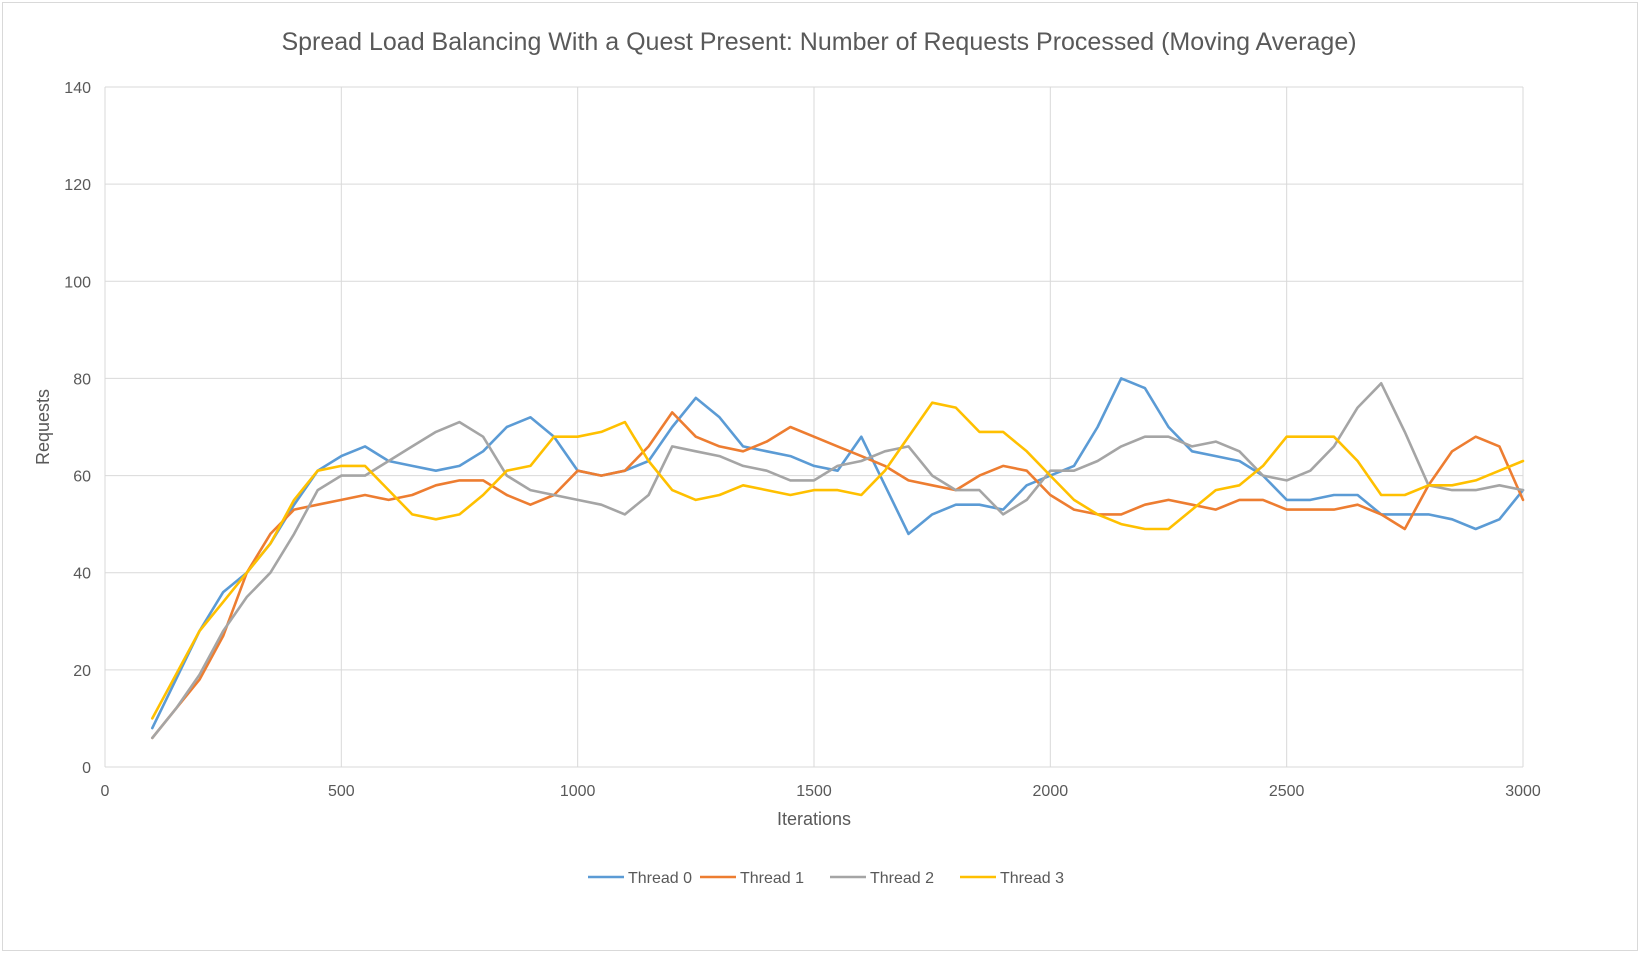 The image size is (1642, 955). What do you see at coordinates (826, 878) in the screenshot?
I see `legend: Thread 0 Thread 1 Thread 2 Thread 3` at bounding box center [826, 878].